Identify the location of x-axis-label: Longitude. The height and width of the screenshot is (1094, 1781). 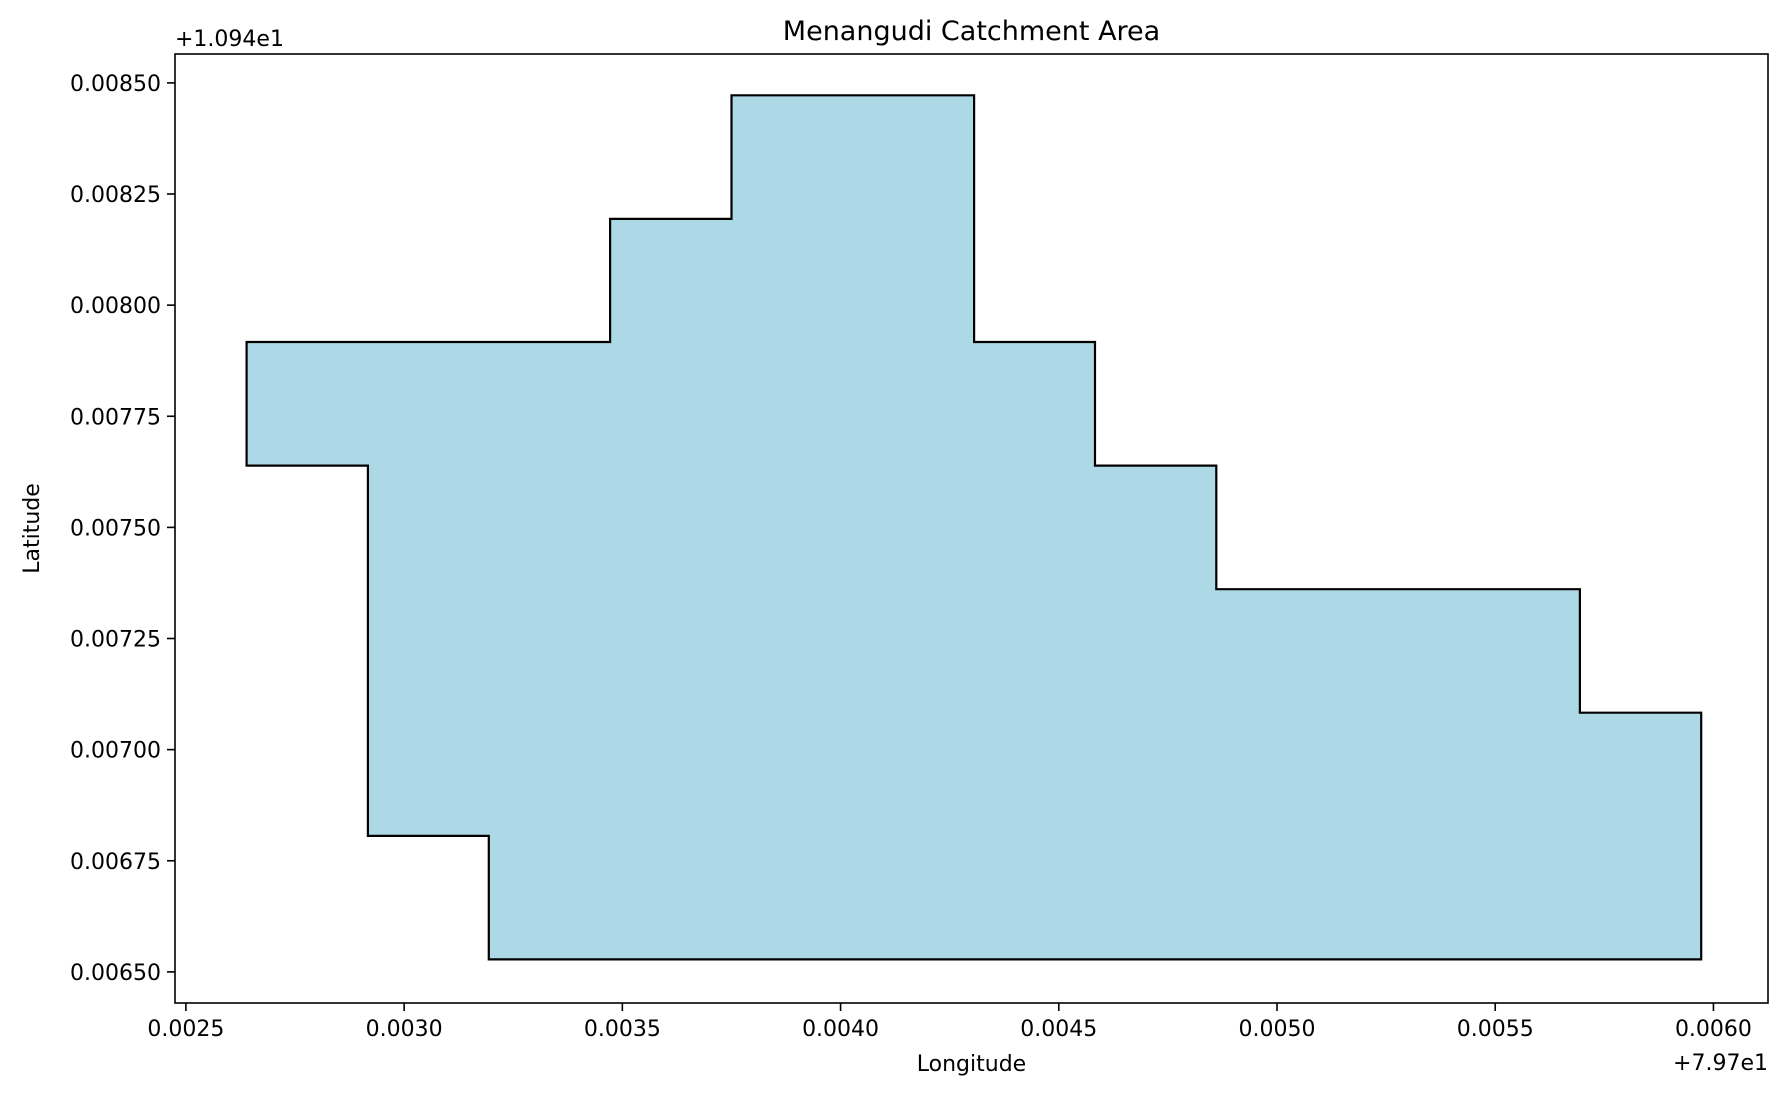
(971, 1064).